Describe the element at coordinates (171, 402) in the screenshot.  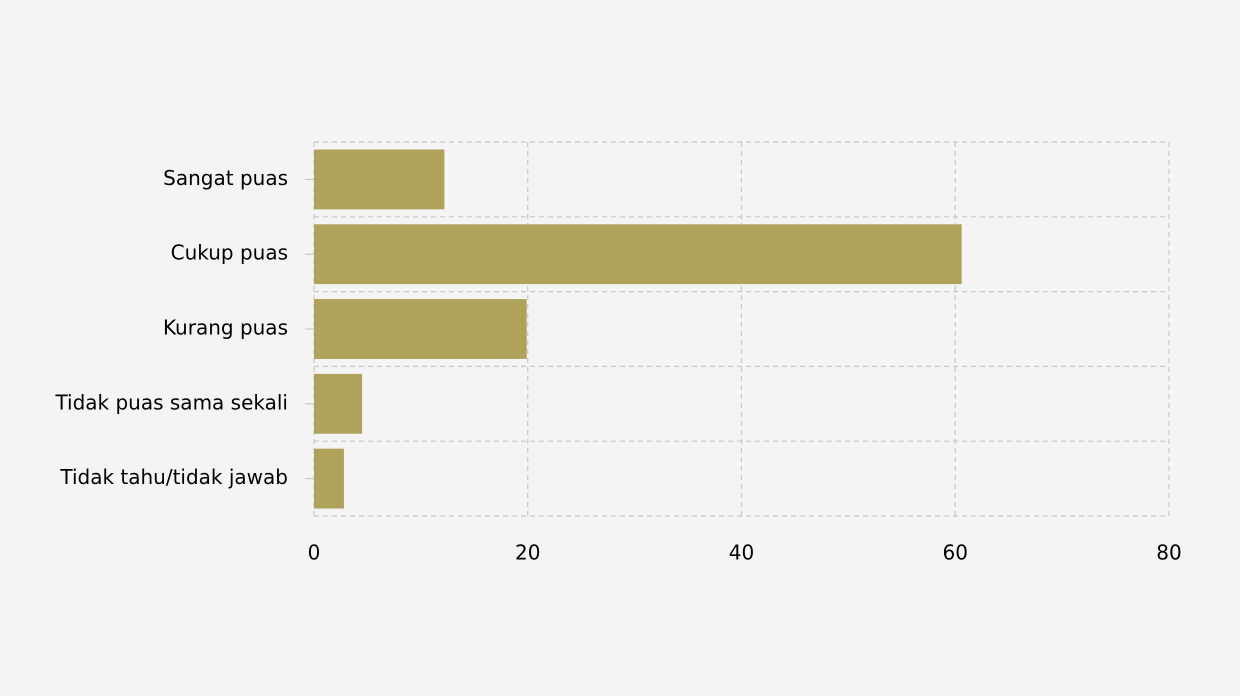
I see `y-tick-label: Tidak puas sama sekali` at that location.